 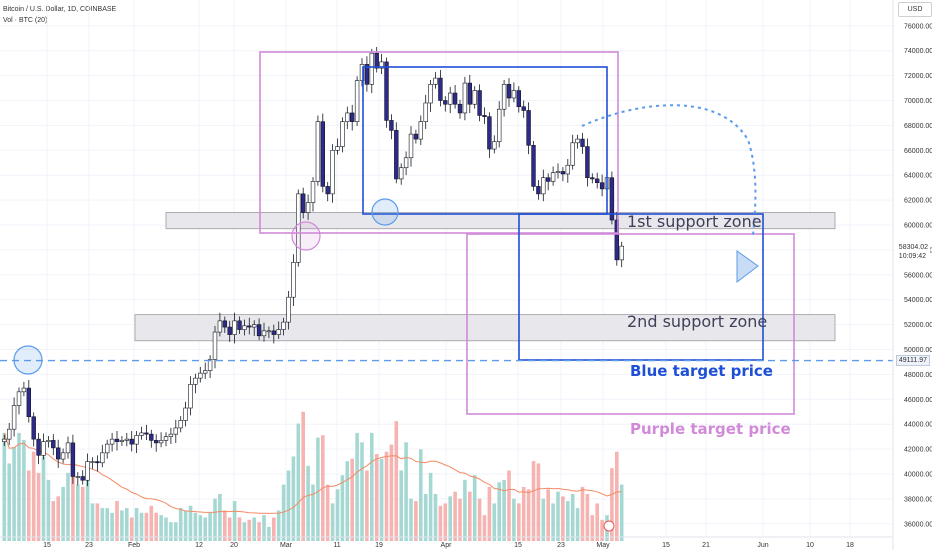 I want to click on second-support-zone-label: 2nd support zone, so click(x=697, y=321).